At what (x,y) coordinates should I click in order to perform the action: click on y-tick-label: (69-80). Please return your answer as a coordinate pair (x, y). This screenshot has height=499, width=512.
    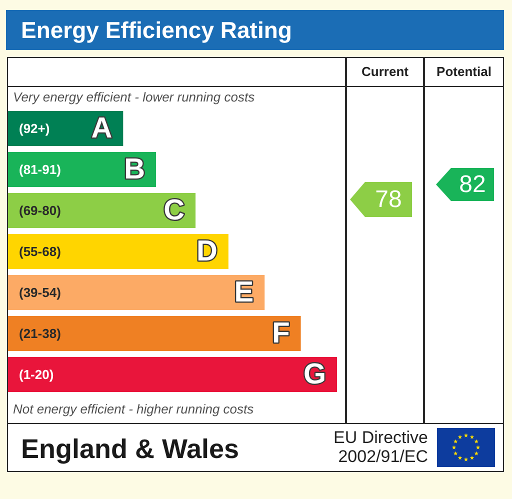
    Looking at the image, I should click on (40, 210).